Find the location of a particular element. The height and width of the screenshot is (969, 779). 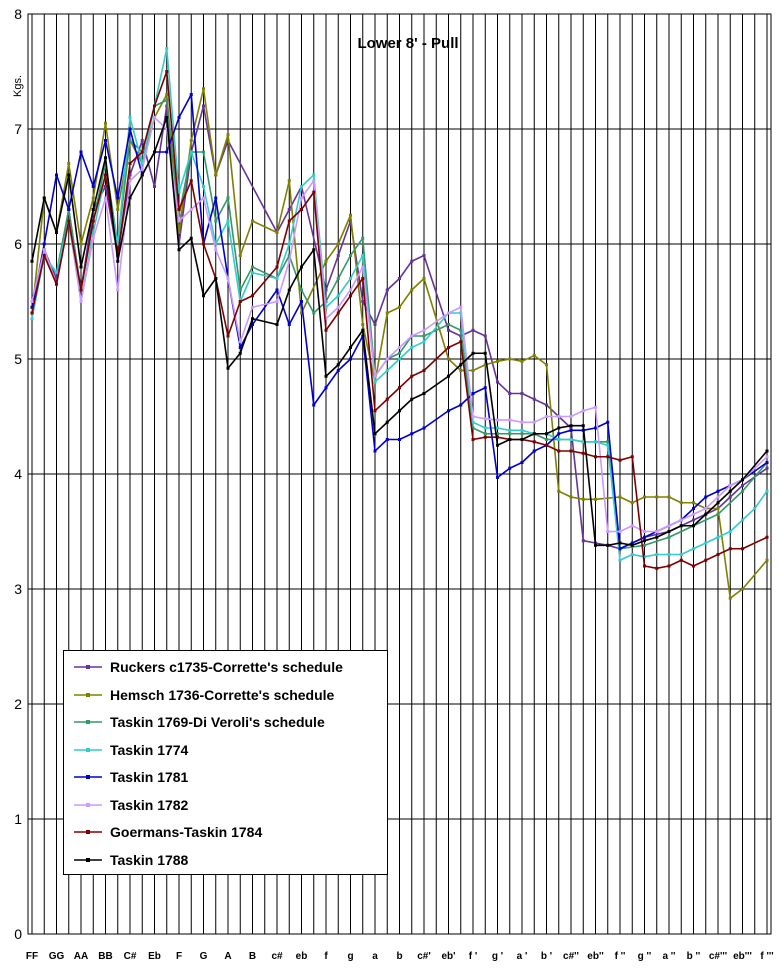

x-tick-label: g is located at coordinates (350, 956).